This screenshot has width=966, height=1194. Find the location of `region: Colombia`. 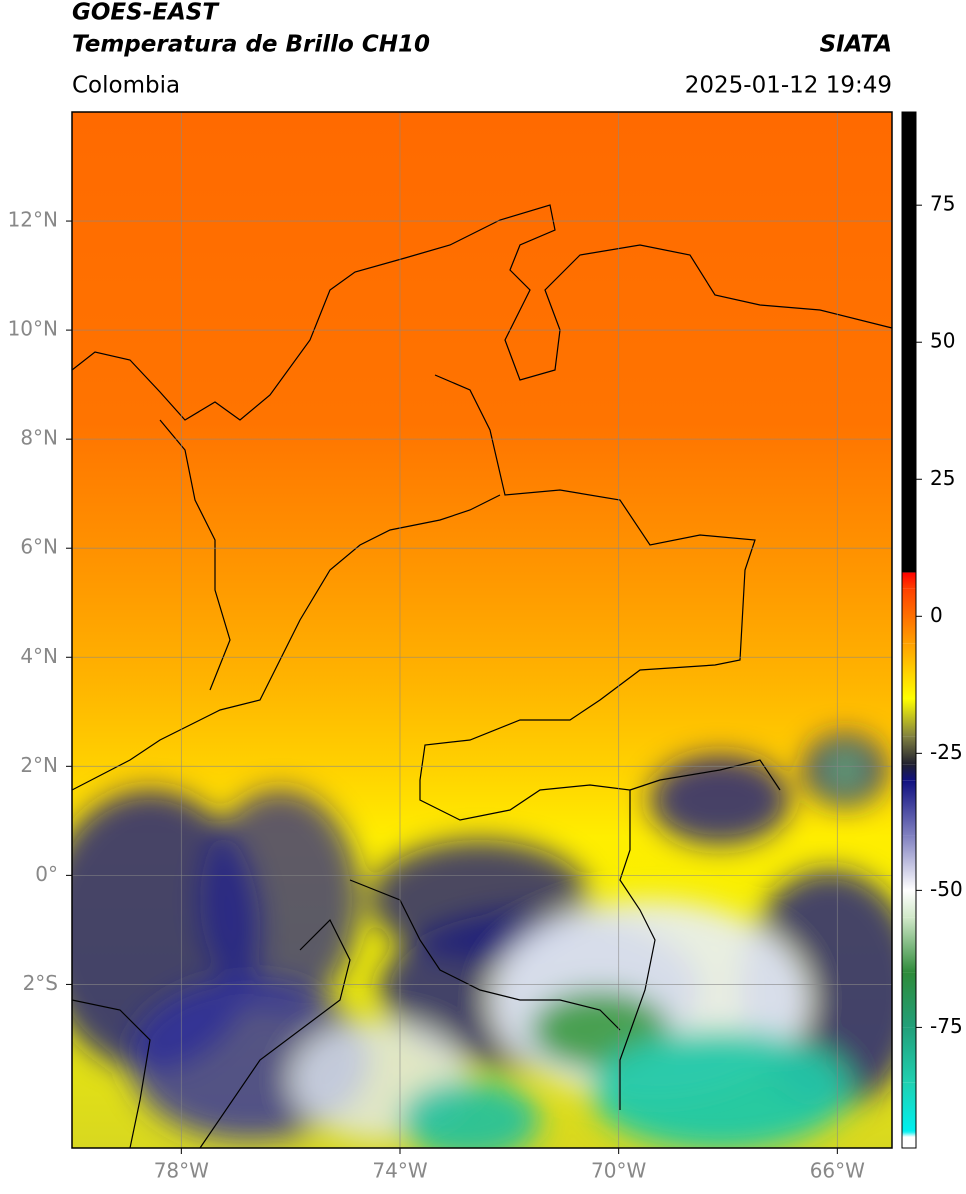

region: Colombia is located at coordinates (126, 86).